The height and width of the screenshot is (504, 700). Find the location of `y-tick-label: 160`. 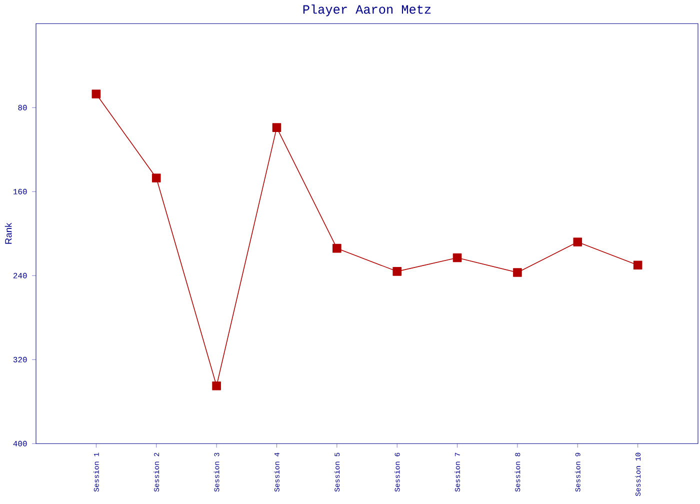

y-tick-label: 160 is located at coordinates (20, 192).